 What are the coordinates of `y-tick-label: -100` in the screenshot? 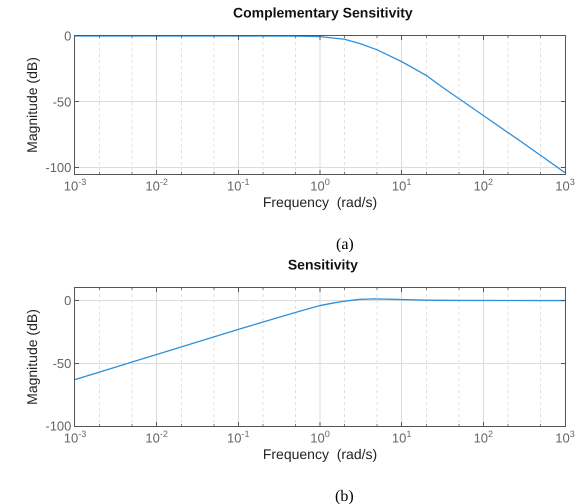 It's located at (58, 167).